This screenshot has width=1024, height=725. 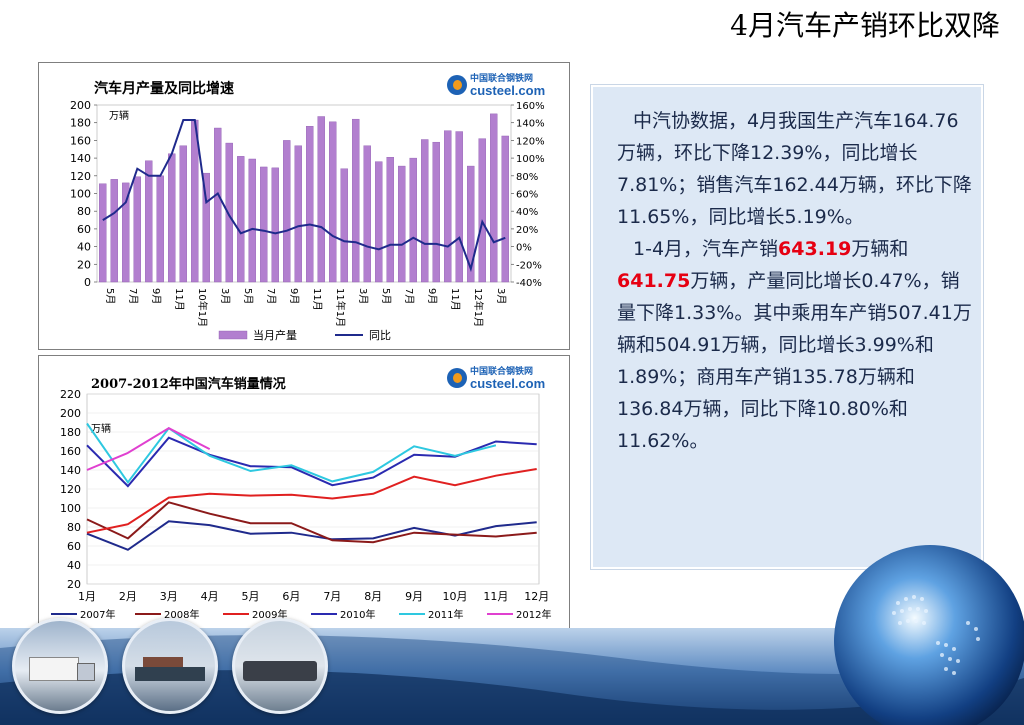 What do you see at coordinates (530, 106) in the screenshot?
I see `chart1-ytick-right-label: 160%` at bounding box center [530, 106].